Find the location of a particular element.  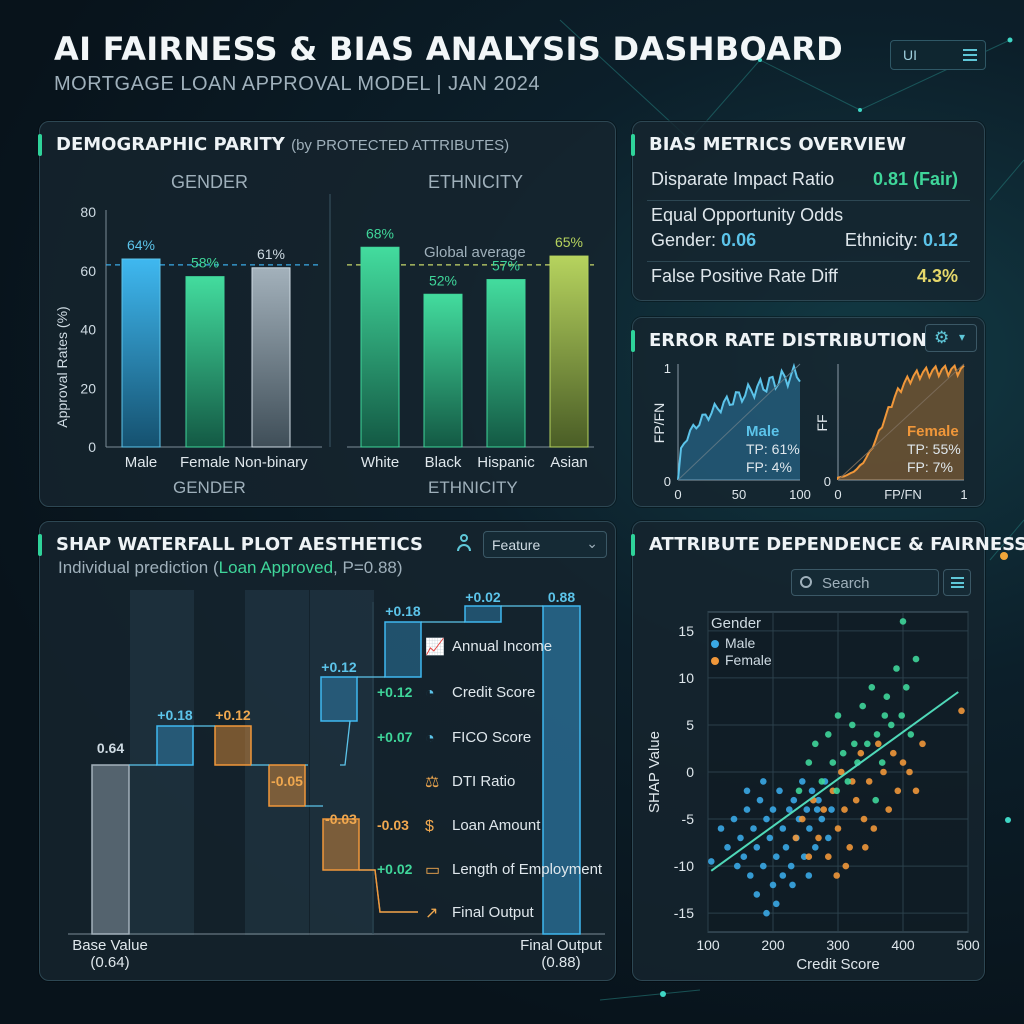

x-tick-label: 300 is located at coordinates (838, 945).